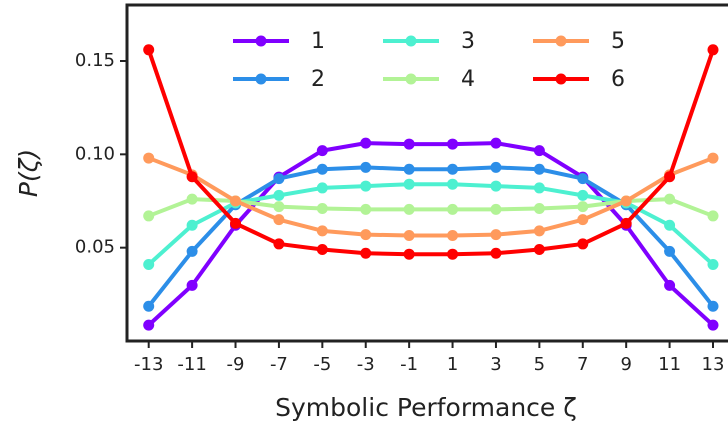 Image resolution: width=728 pixels, height=431 pixels. What do you see at coordinates (669, 364) in the screenshot?
I see `x-tick-label: 11` at bounding box center [669, 364].